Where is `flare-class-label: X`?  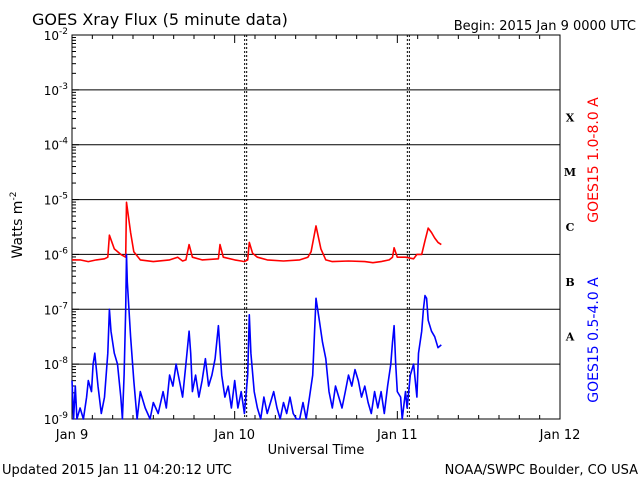 flare-class-label: X is located at coordinates (570, 117).